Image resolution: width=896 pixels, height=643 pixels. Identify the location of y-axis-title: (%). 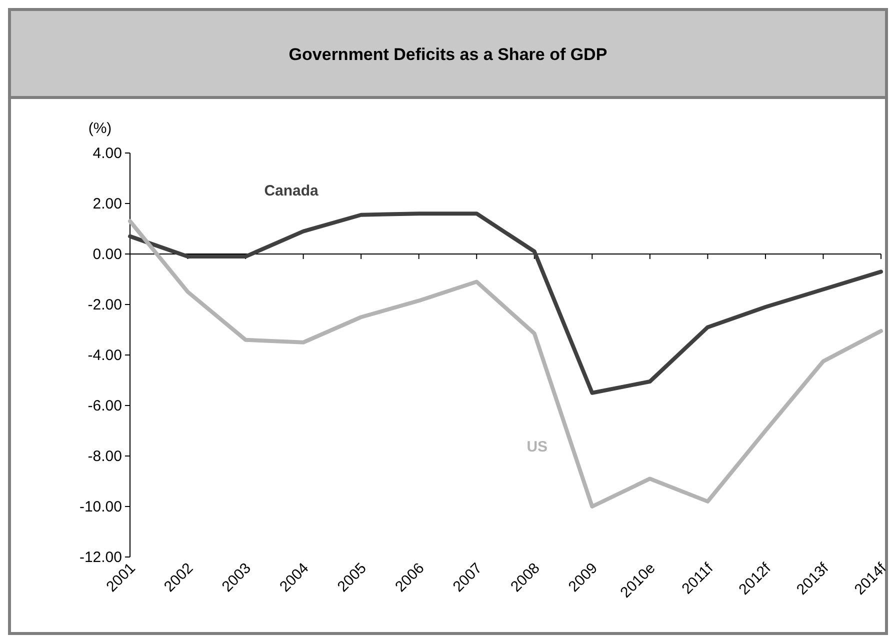
(100, 128).